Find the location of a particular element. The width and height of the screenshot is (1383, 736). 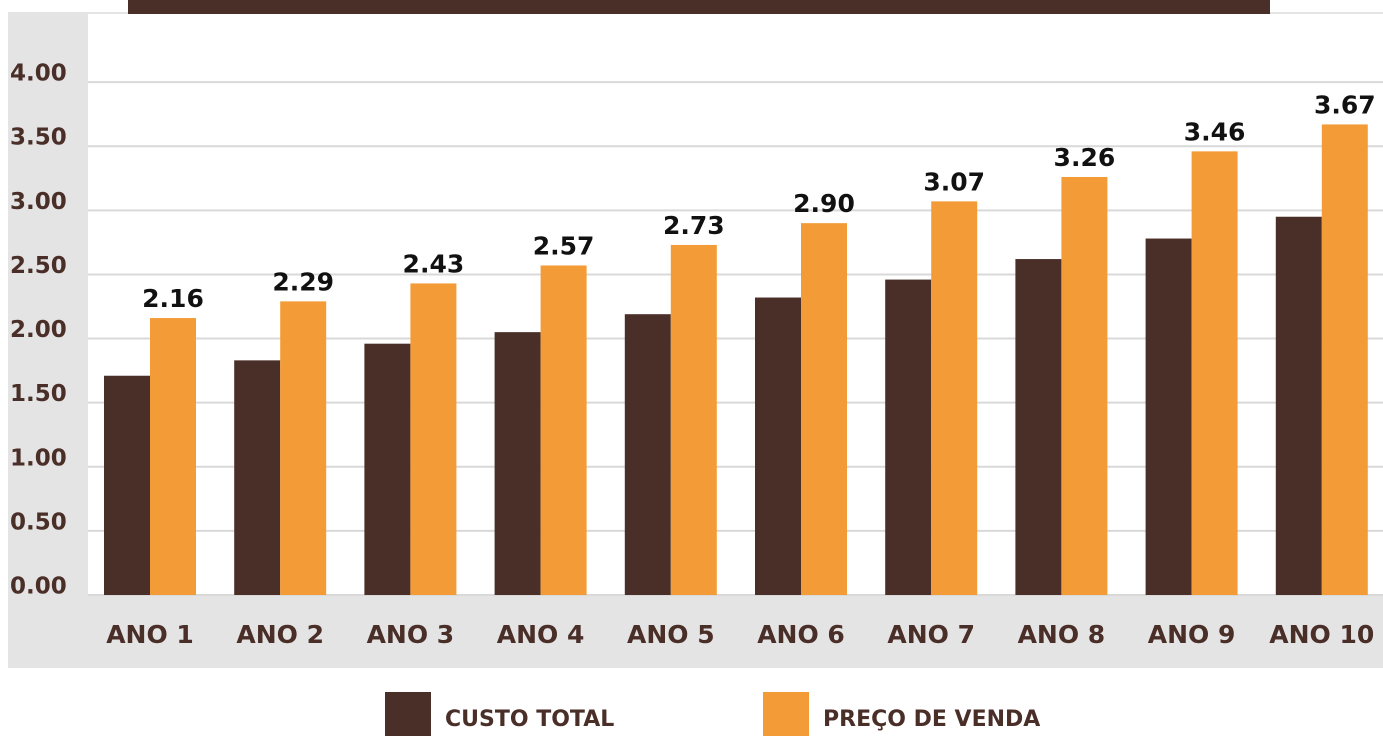

x-tick-label: ANO 6 is located at coordinates (801, 634).